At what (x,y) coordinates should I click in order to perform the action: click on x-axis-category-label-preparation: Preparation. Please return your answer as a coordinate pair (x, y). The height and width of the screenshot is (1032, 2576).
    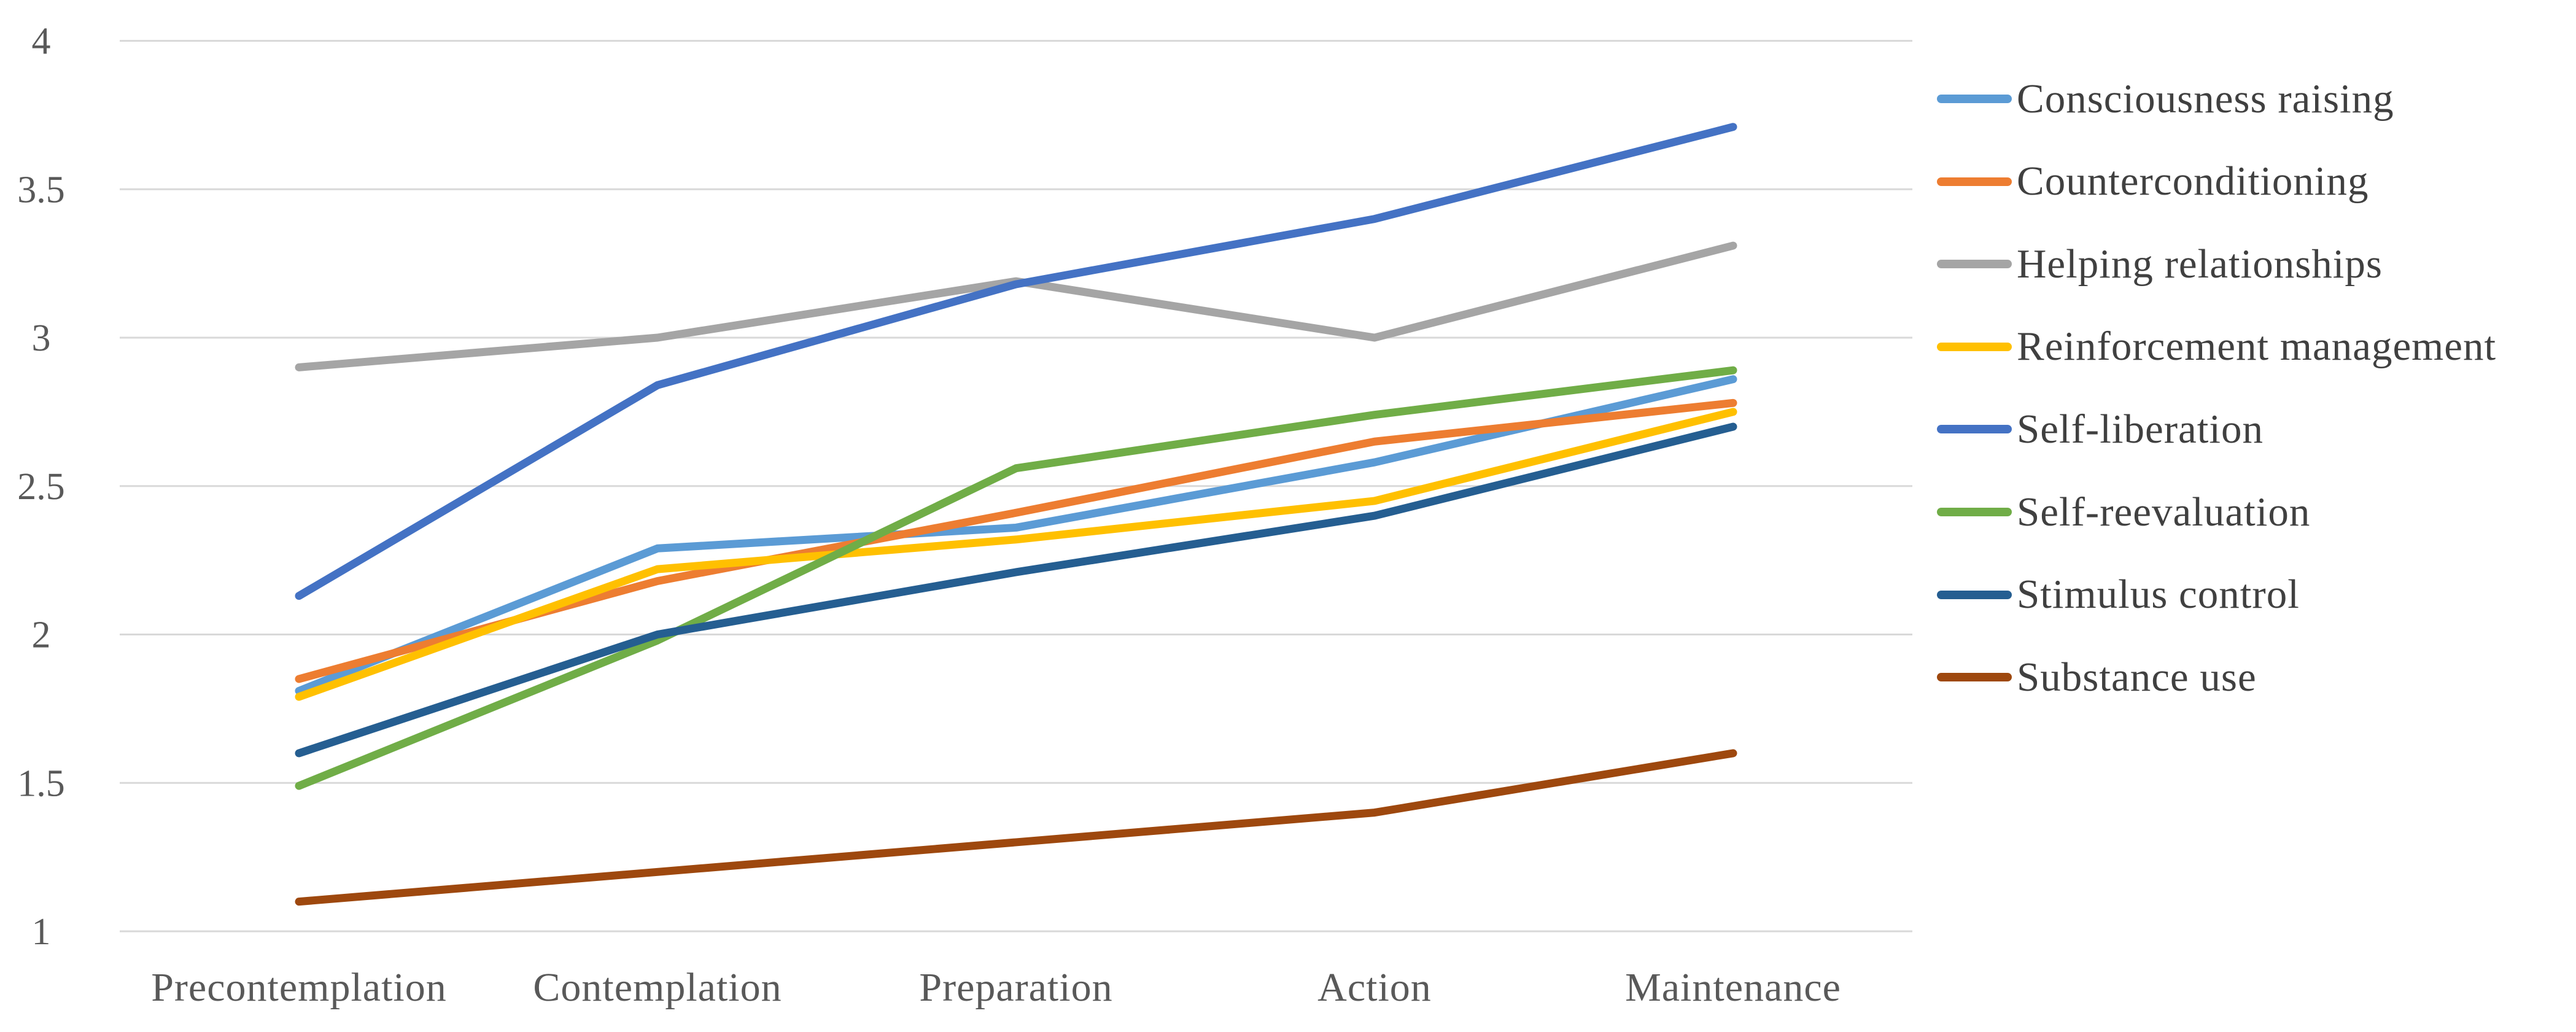
    Looking at the image, I should click on (1015, 987).